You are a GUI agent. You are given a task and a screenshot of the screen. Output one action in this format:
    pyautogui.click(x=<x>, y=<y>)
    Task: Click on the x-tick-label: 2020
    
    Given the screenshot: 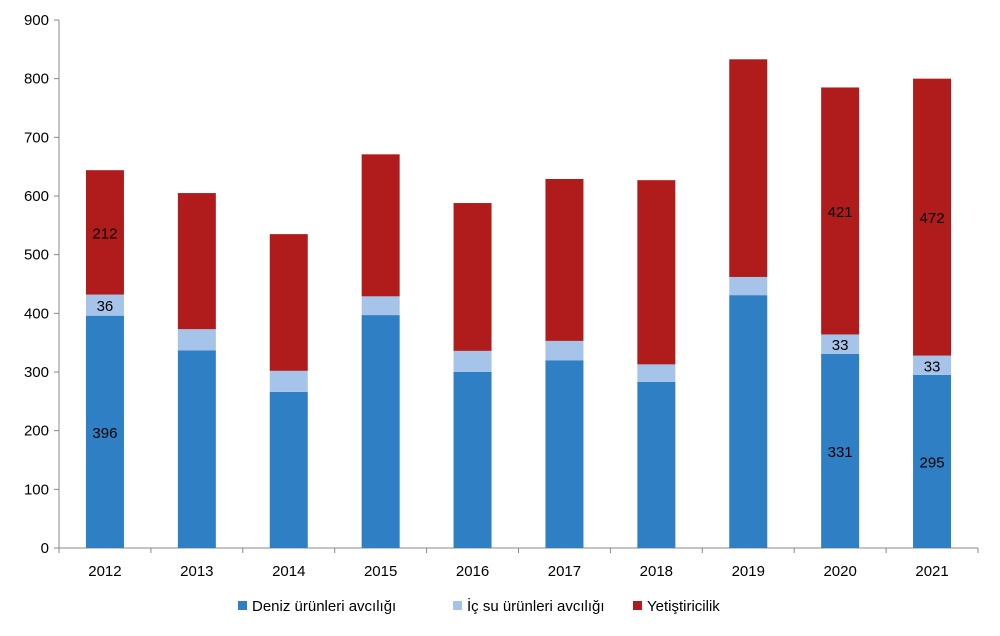 What is the action you would take?
    pyautogui.click(x=839, y=571)
    